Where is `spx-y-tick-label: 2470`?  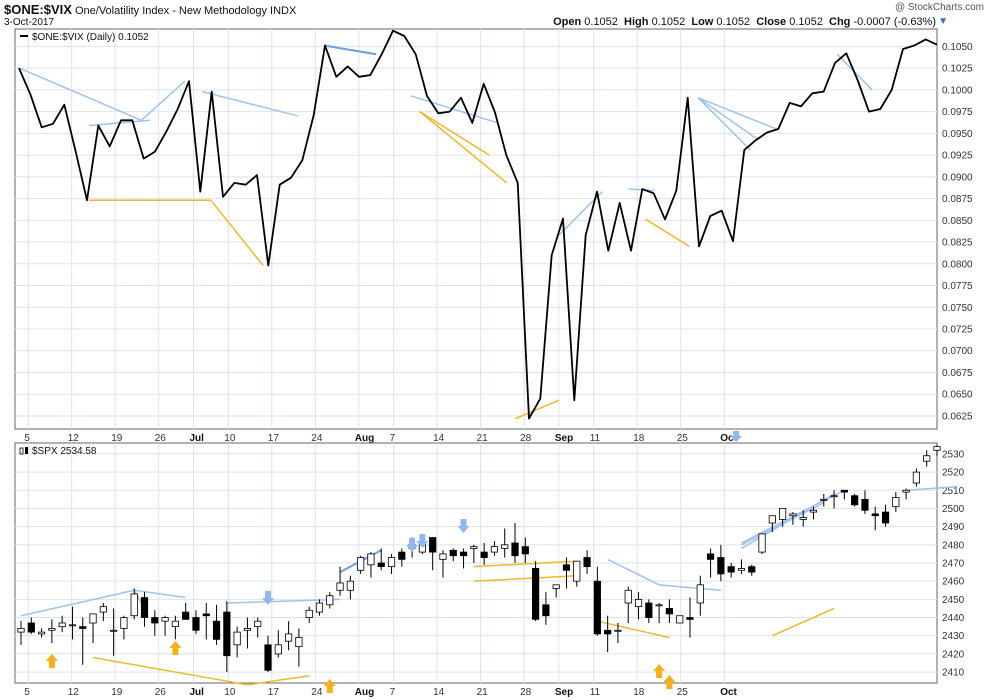
spx-y-tick-label: 2470 is located at coordinates (953, 564).